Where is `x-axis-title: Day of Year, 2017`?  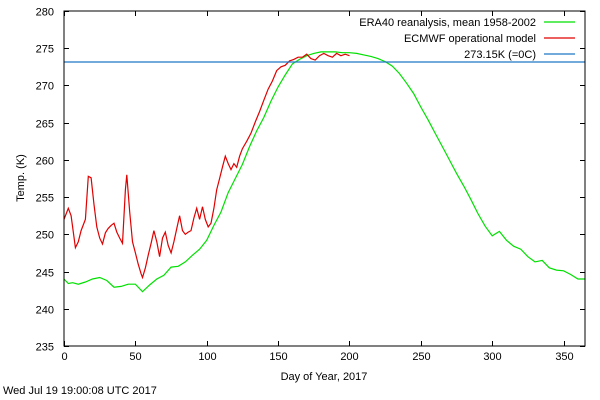 x-axis-title: Day of Year, 2017 is located at coordinates (324, 377).